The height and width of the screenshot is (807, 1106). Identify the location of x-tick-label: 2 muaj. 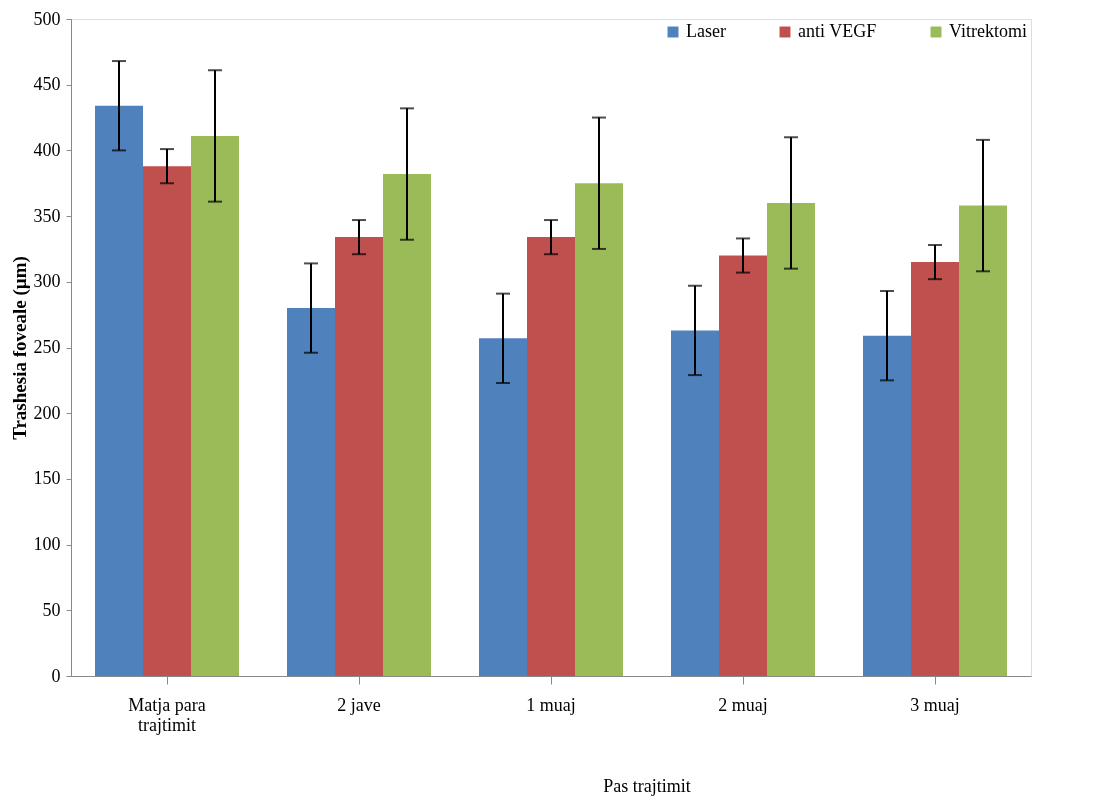
(743, 704).